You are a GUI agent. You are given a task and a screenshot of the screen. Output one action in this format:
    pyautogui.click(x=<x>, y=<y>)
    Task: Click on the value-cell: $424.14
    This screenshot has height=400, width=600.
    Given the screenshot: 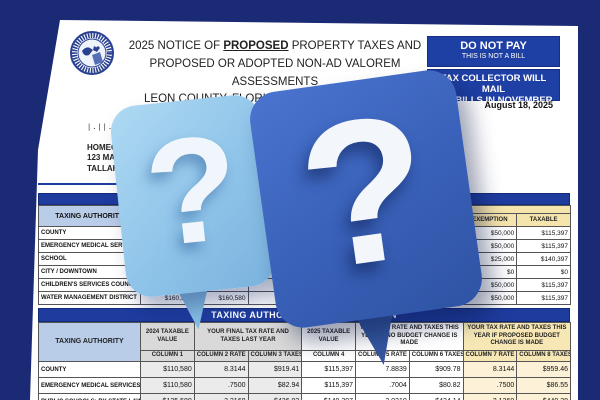 What is the action you would take?
    pyautogui.click(x=436, y=396)
    